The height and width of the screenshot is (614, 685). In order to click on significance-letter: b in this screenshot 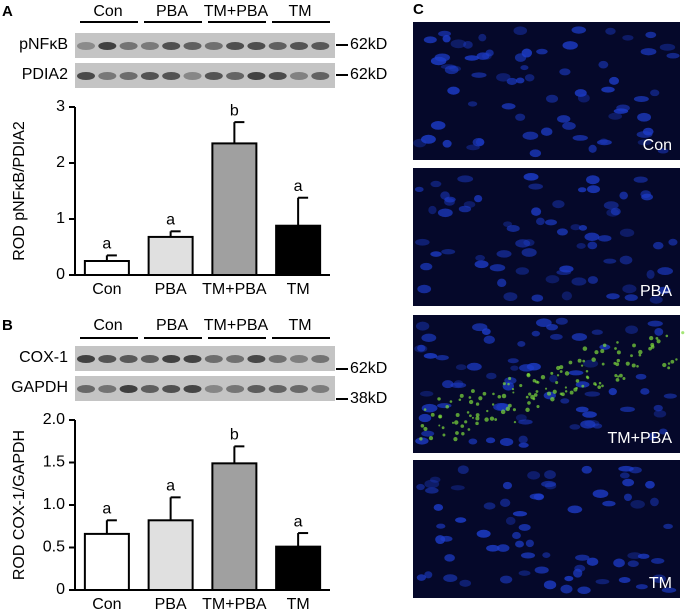, I will do `click(234, 110)`.